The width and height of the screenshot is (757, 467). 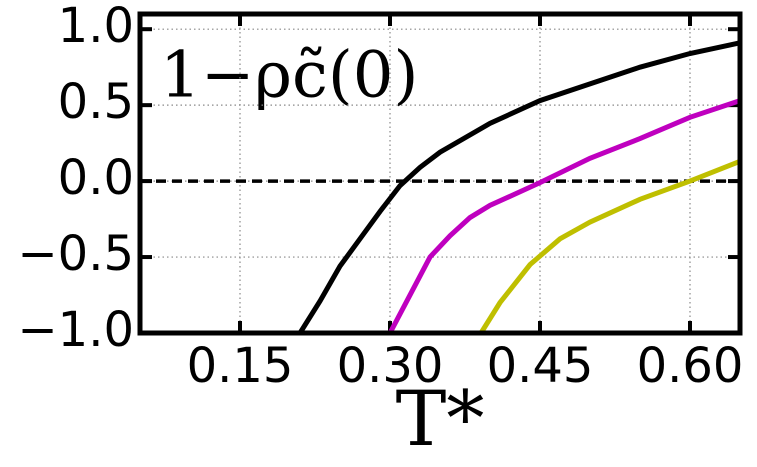 What do you see at coordinates (75, 254) in the screenshot?
I see `y-tick-label: −0.5` at bounding box center [75, 254].